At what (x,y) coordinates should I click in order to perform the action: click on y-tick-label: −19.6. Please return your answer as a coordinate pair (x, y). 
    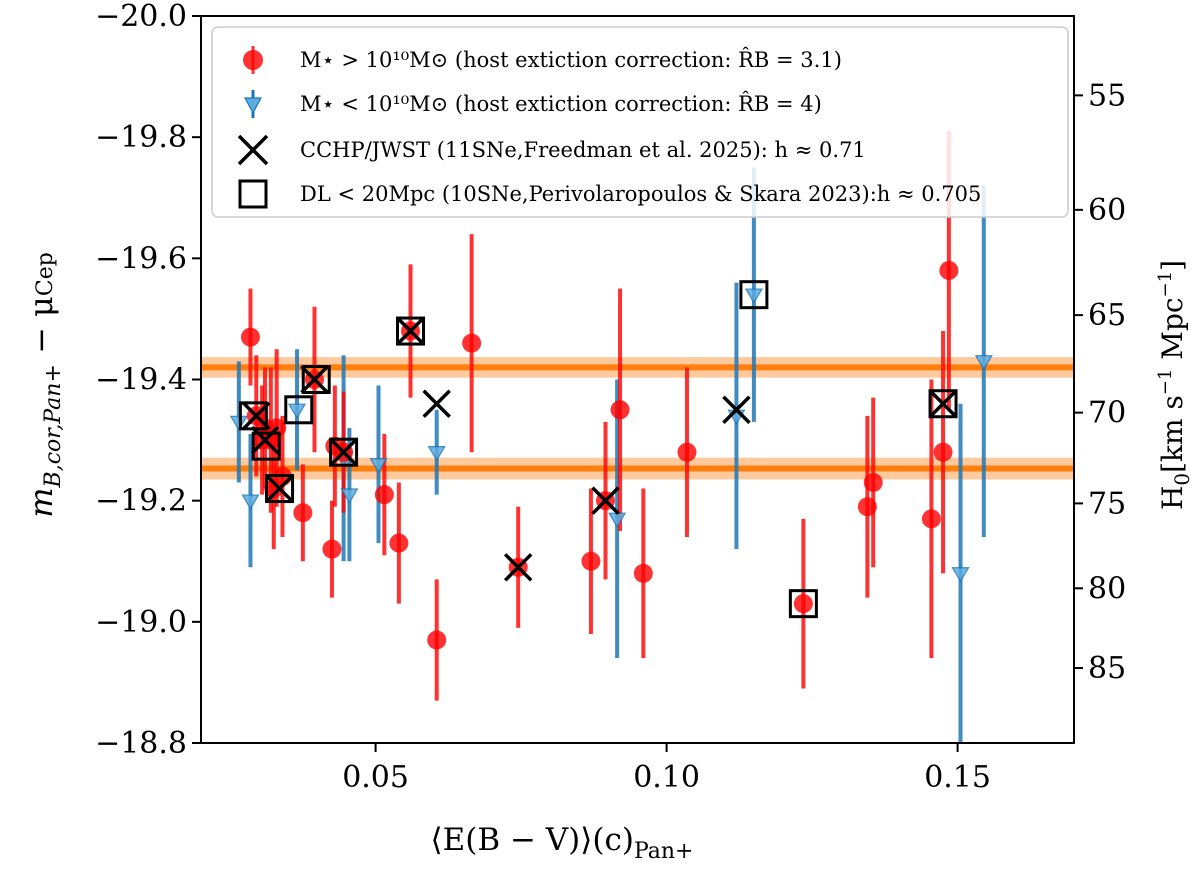
    Looking at the image, I should click on (141, 258).